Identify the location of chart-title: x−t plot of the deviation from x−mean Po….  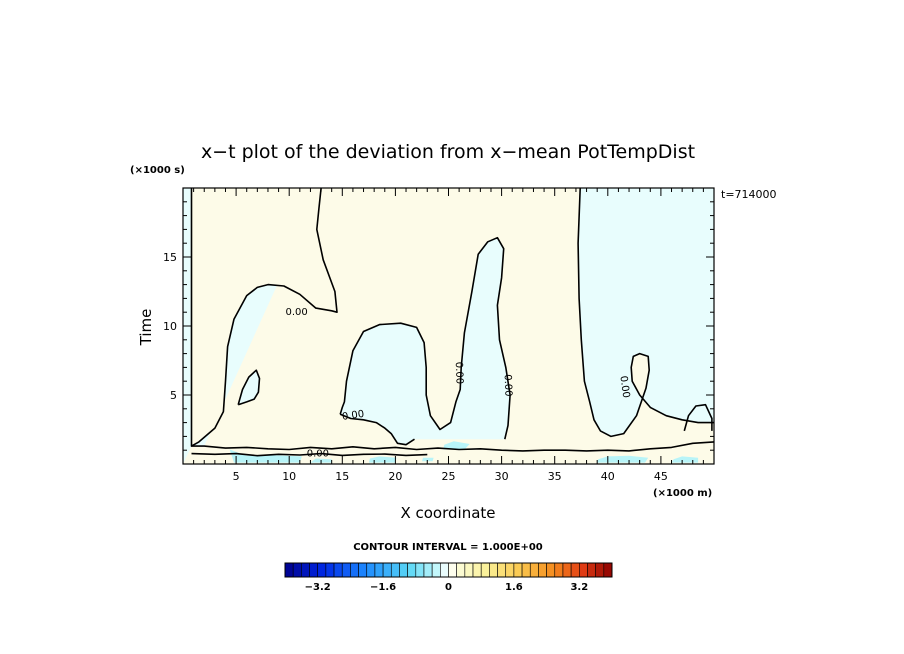
(448, 152).